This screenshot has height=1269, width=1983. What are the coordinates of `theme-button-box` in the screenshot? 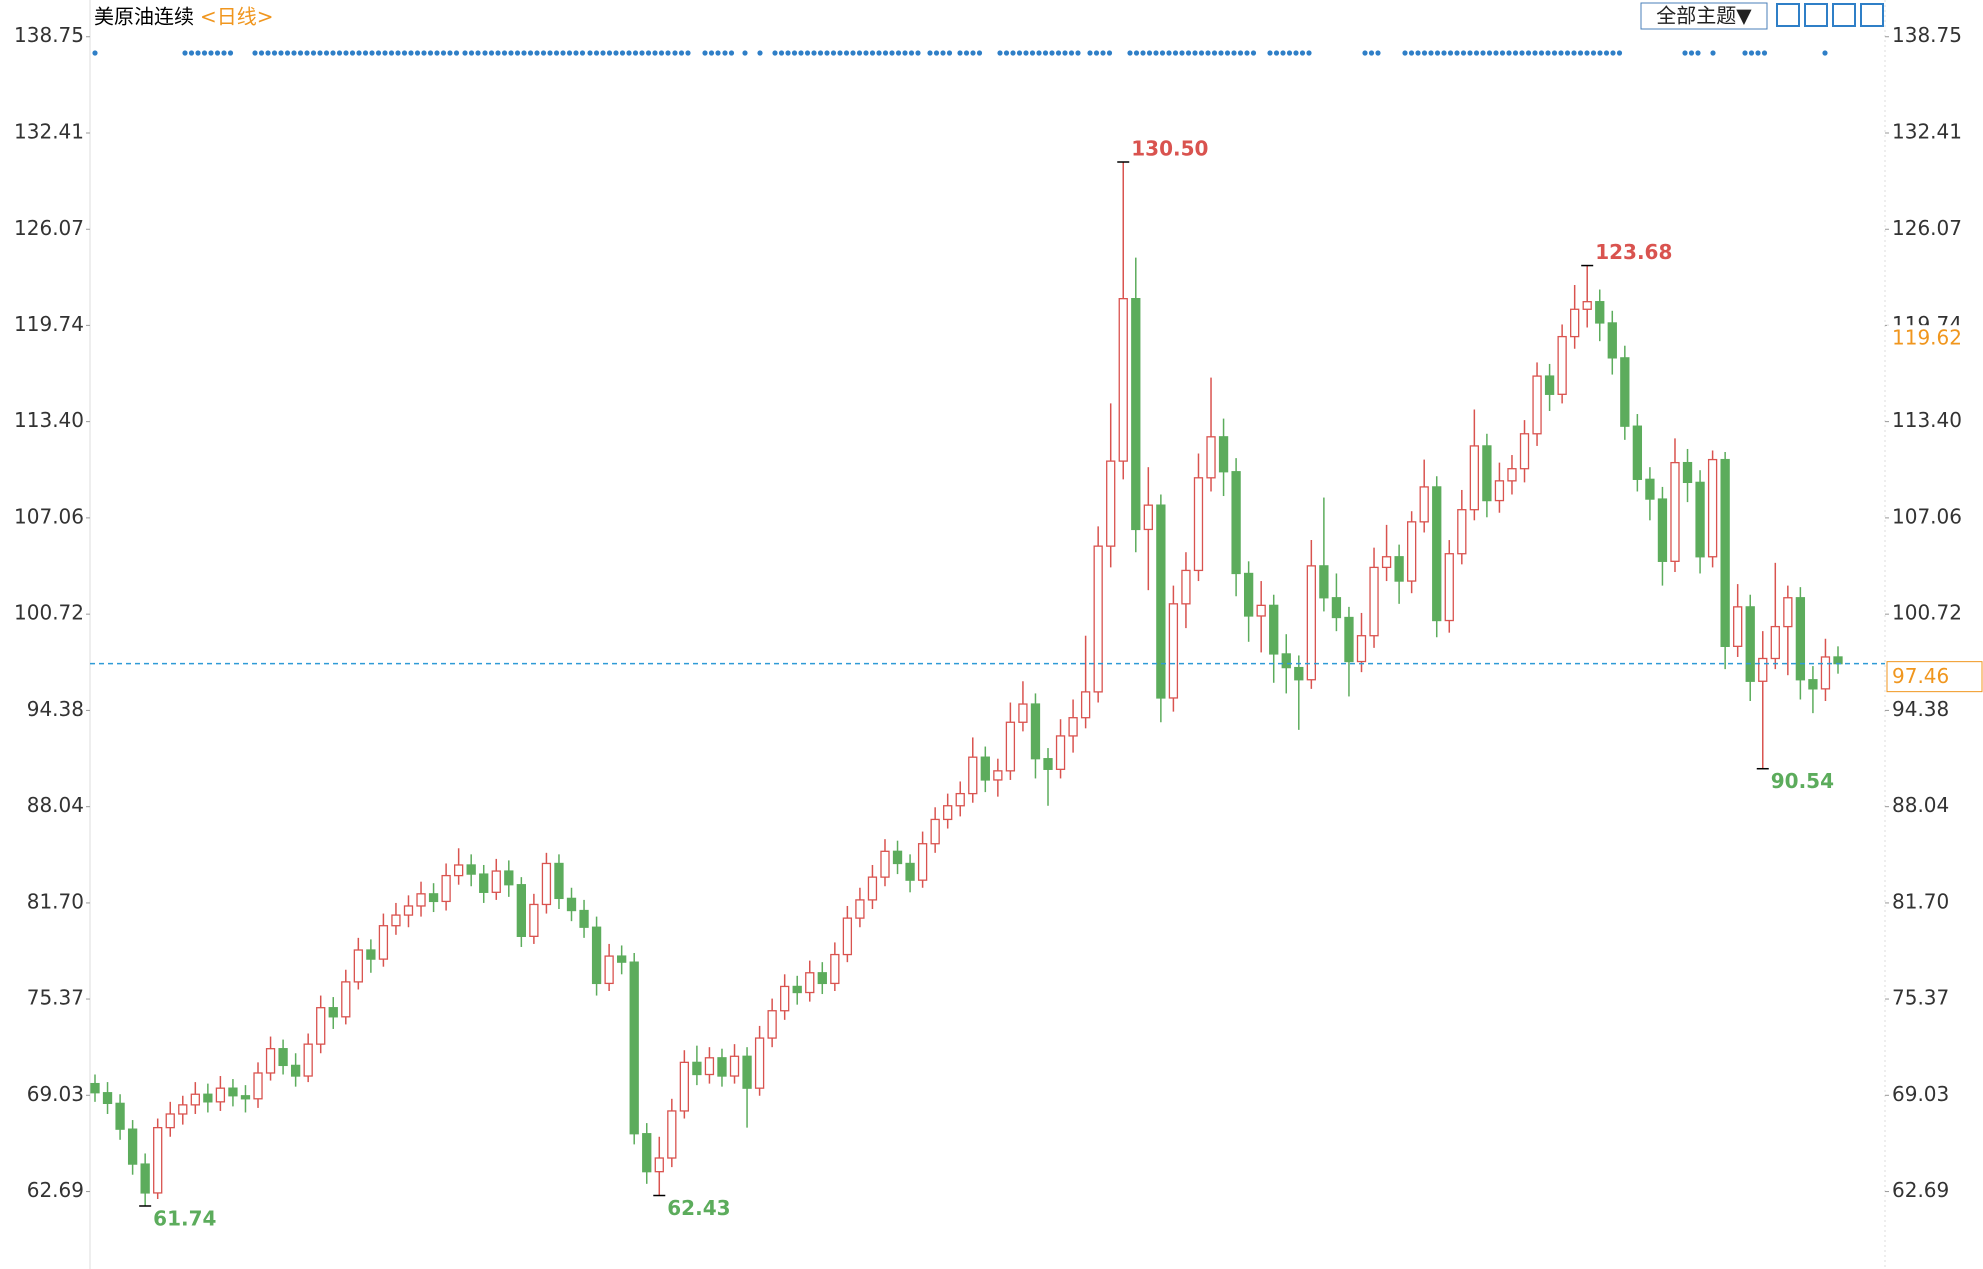 It's located at (1704, 16).